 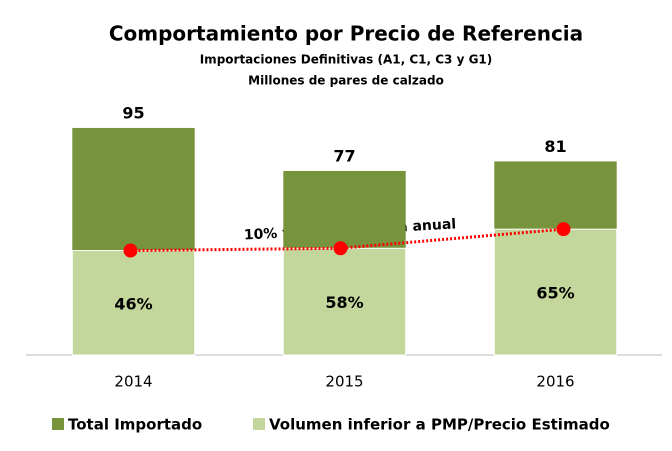 What do you see at coordinates (344, 382) in the screenshot?
I see `x-tick-label: 2015` at bounding box center [344, 382].